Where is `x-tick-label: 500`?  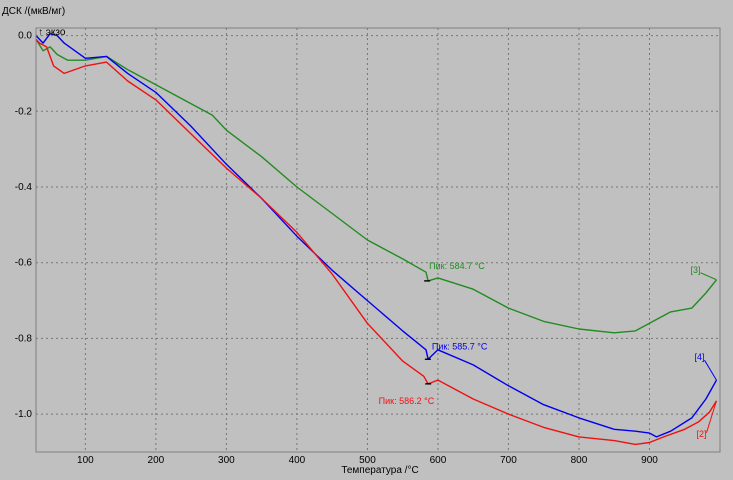 x-tick-label: 500 is located at coordinates (367, 460).